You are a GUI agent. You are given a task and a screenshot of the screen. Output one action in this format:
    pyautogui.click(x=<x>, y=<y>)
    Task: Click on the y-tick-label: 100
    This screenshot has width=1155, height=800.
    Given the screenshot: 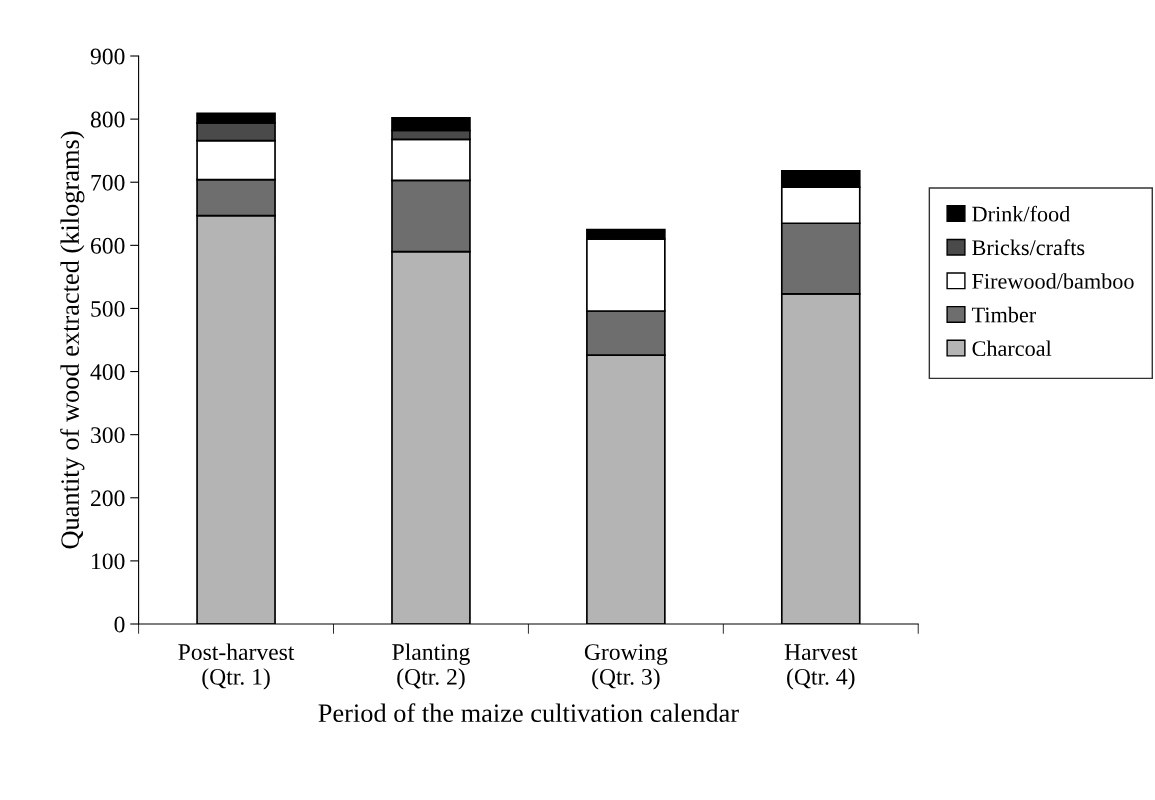 What is the action you would take?
    pyautogui.click(x=108, y=561)
    